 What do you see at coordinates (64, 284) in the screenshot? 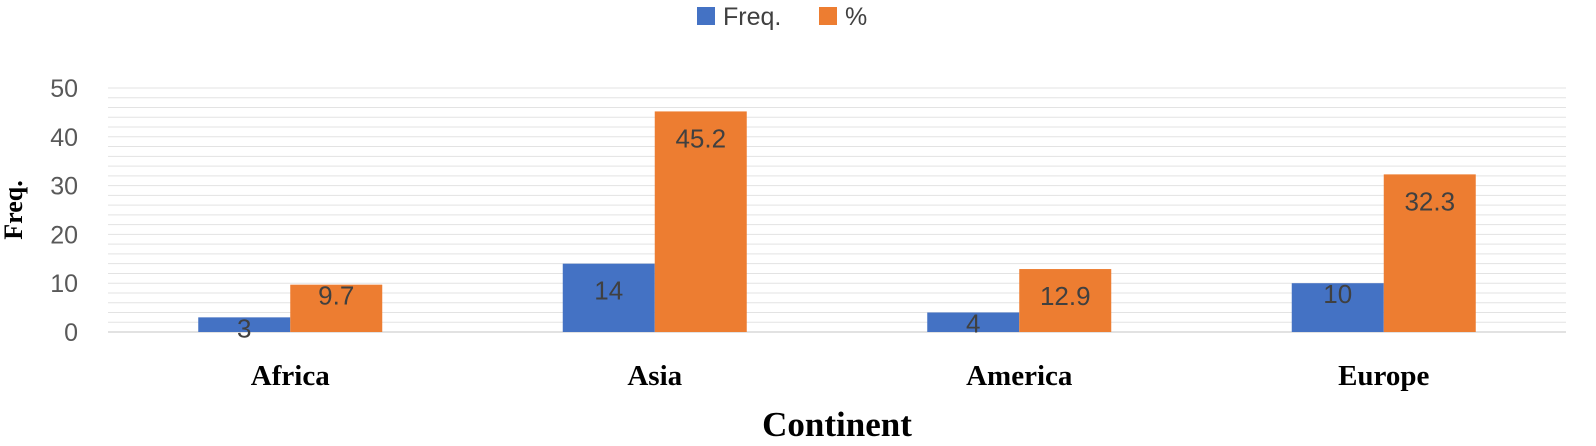
I see `y-tick-label: 10` at bounding box center [64, 284].